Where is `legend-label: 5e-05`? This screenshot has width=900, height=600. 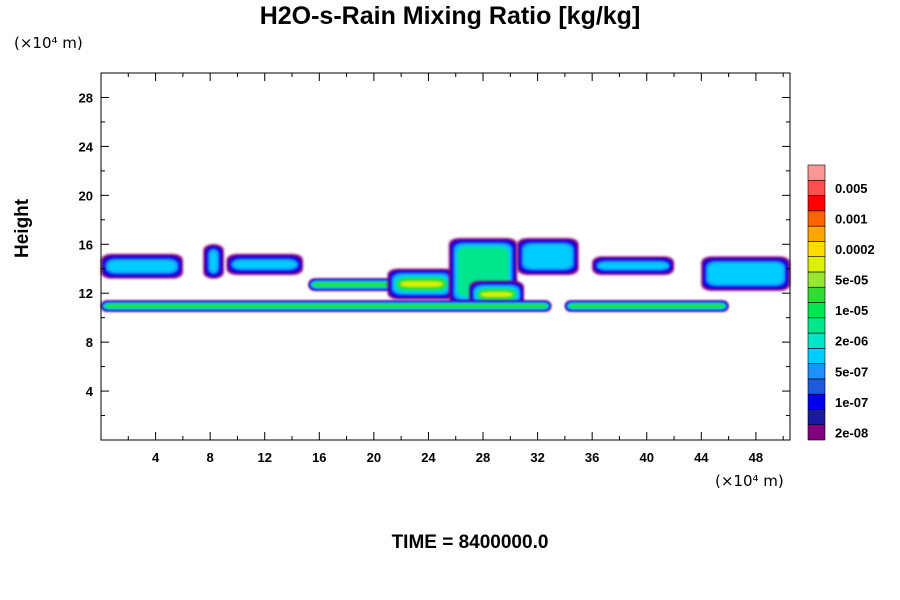
legend-label: 5e-05 is located at coordinates (851, 280).